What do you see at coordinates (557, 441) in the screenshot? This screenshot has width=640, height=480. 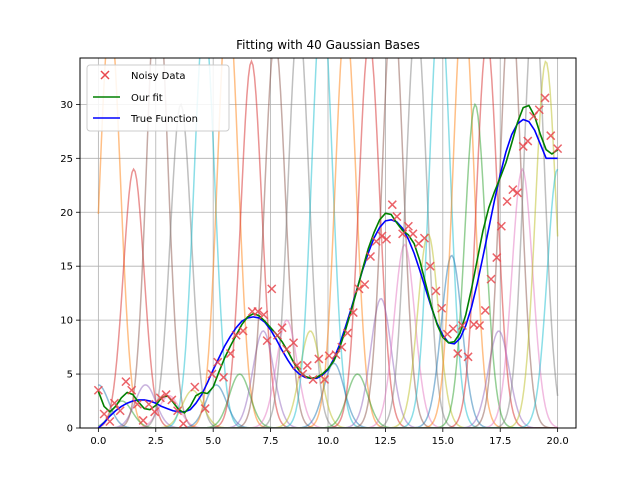 I see `x-tick-label: 20.0` at bounding box center [557, 441].